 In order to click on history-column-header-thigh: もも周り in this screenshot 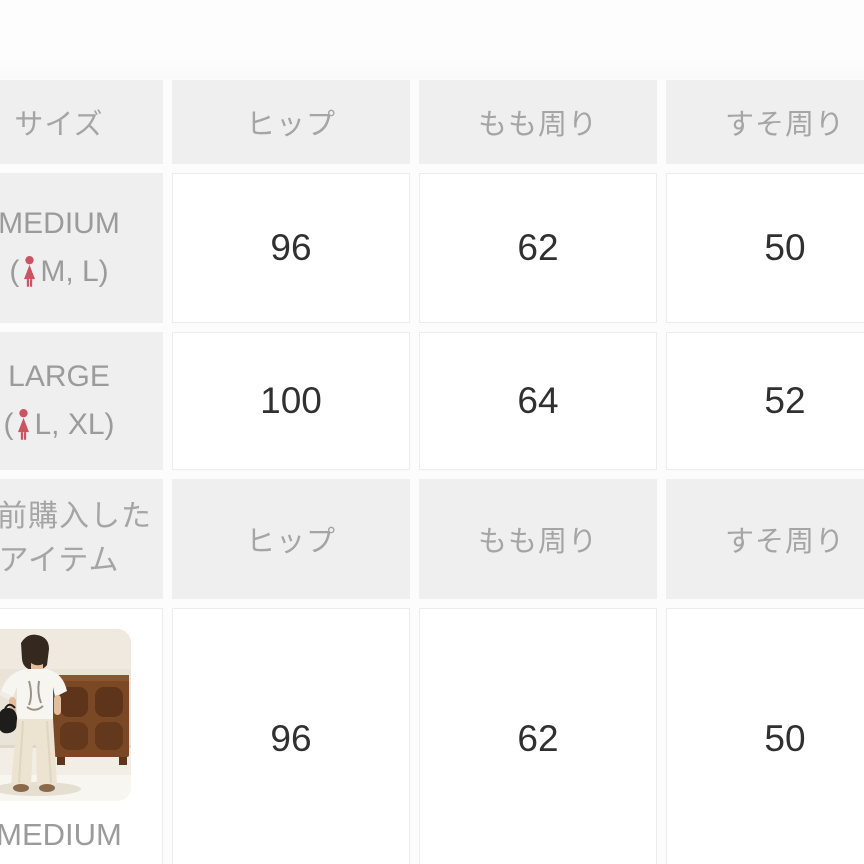, I will do `click(538, 539)`.